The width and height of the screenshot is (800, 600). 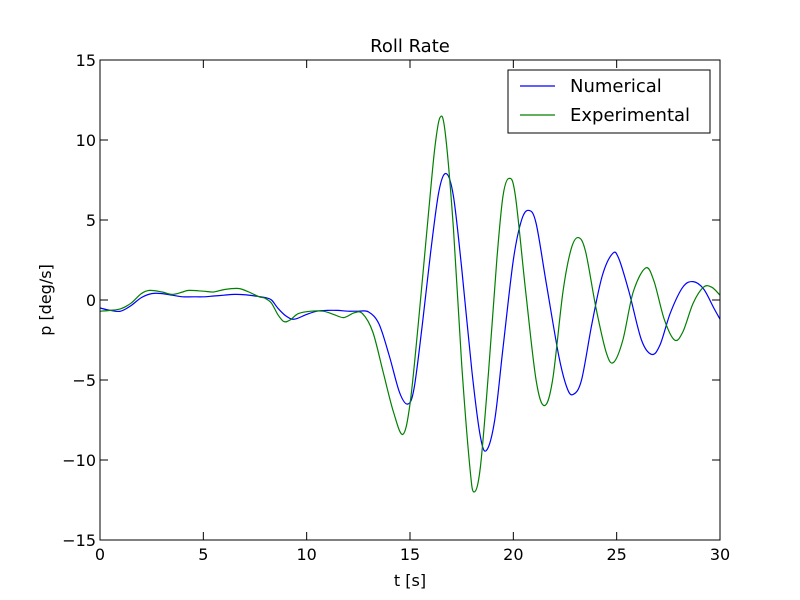 I want to click on y-tick-label: 5, so click(x=91, y=220).